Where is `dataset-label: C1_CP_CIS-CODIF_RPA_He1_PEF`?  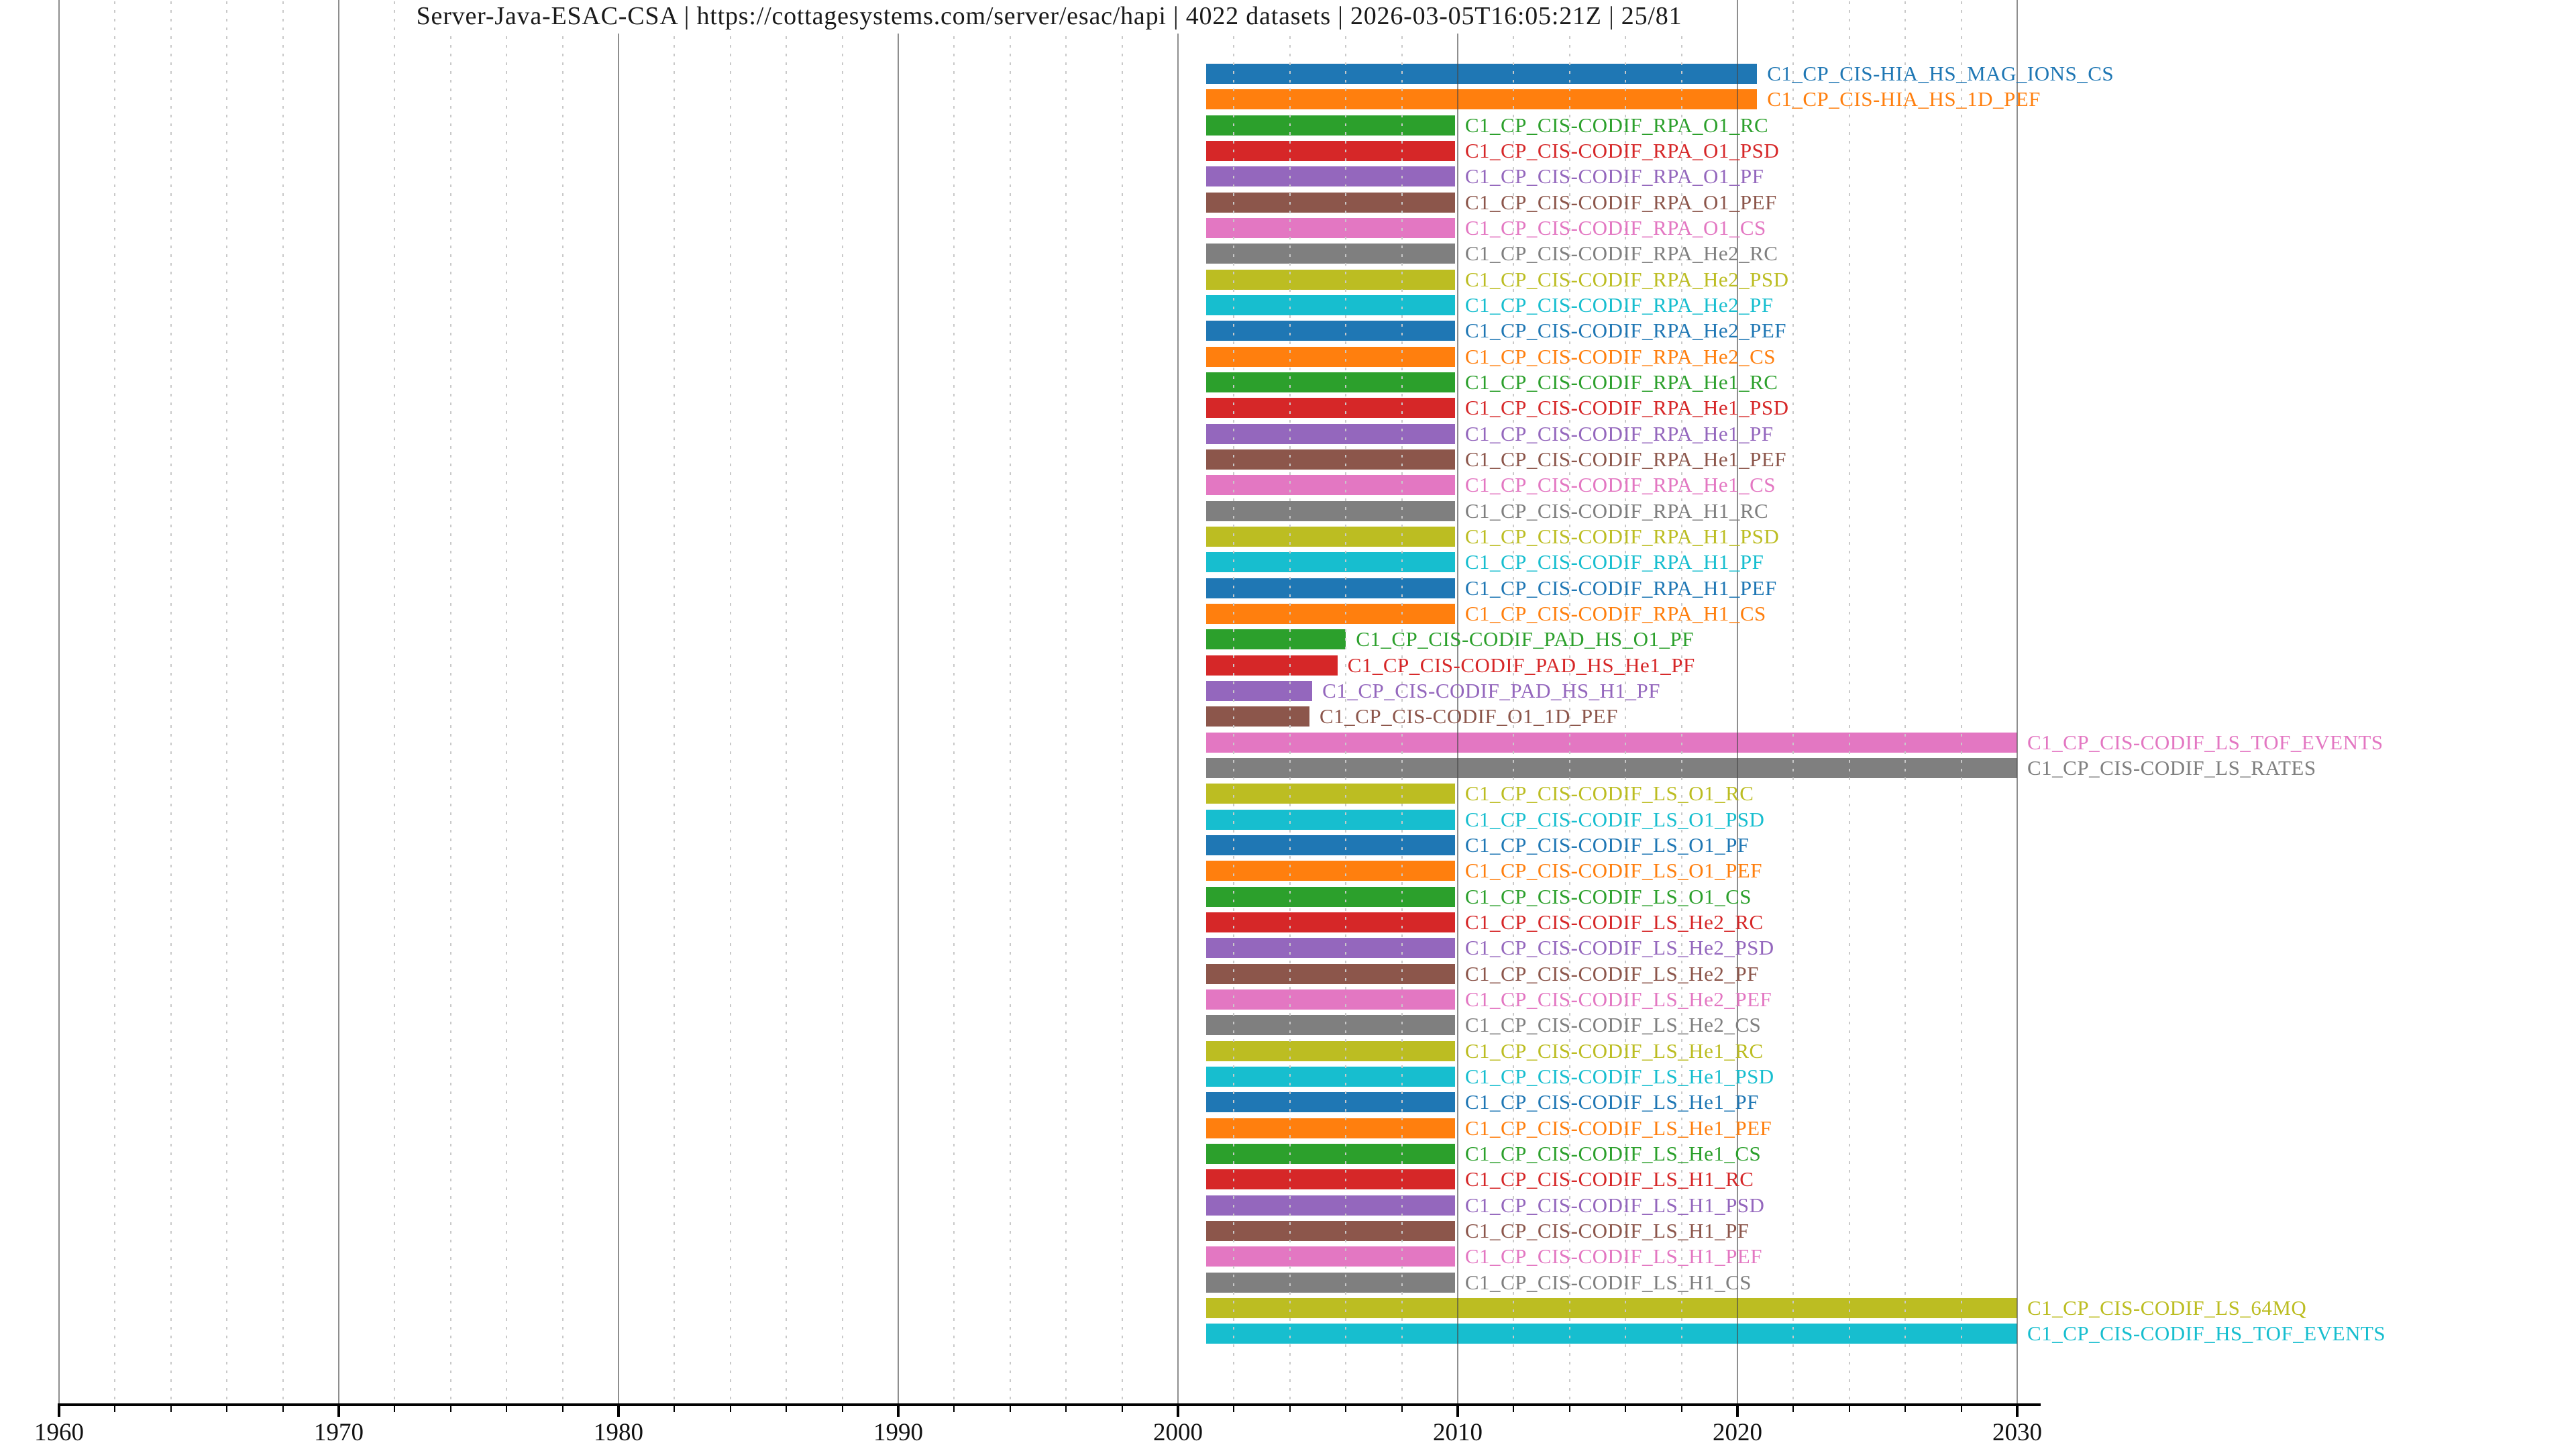 dataset-label: C1_CP_CIS-CODIF_RPA_He1_PEF is located at coordinates (1625, 459).